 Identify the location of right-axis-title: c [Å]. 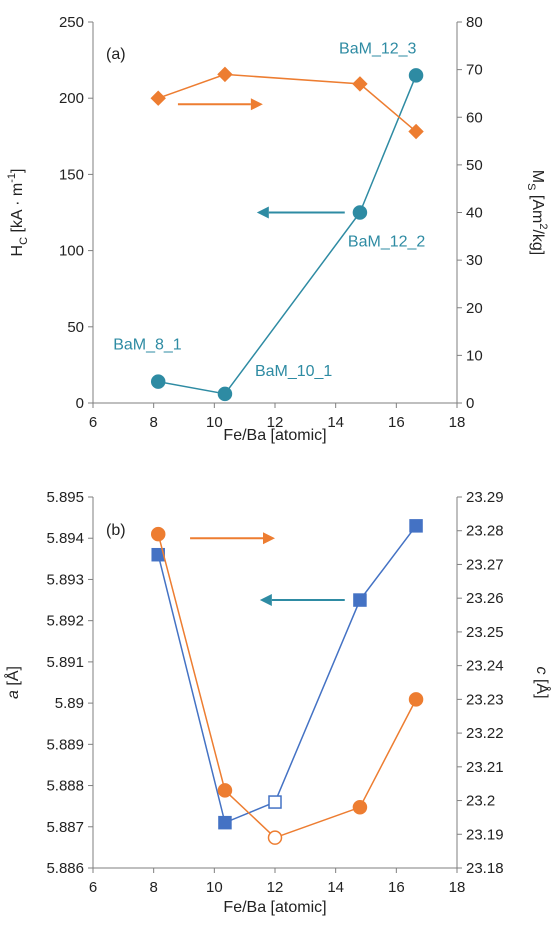
(542, 682).